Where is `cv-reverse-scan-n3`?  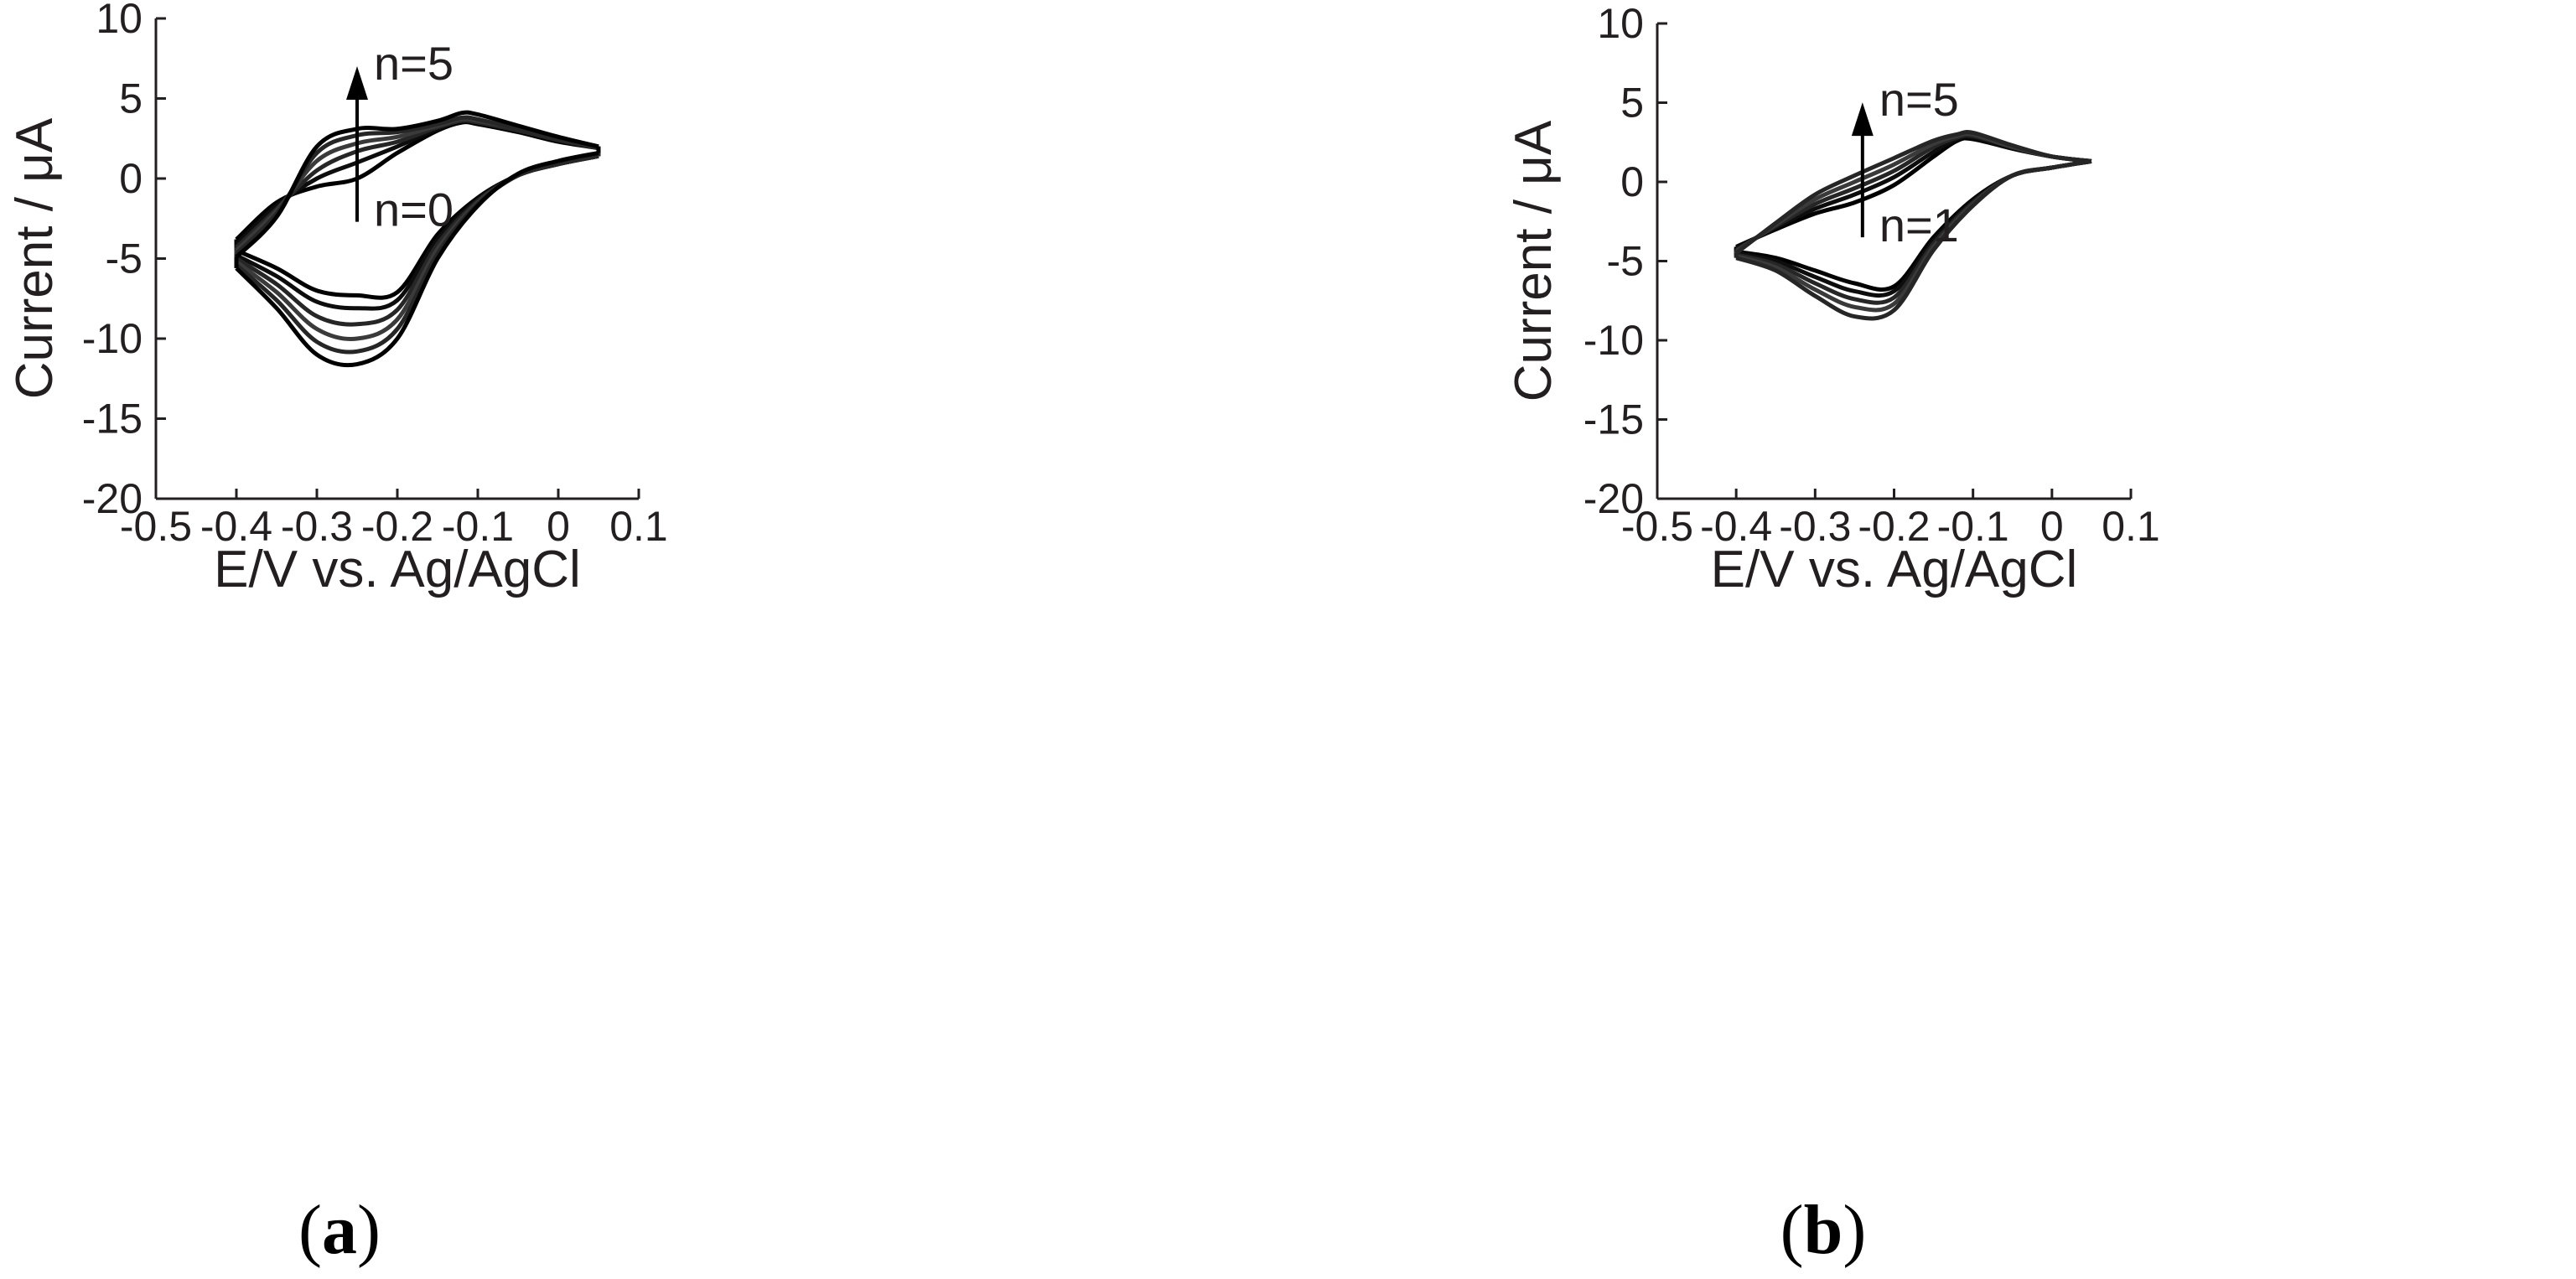 cv-reverse-scan-n3 is located at coordinates (417, 246).